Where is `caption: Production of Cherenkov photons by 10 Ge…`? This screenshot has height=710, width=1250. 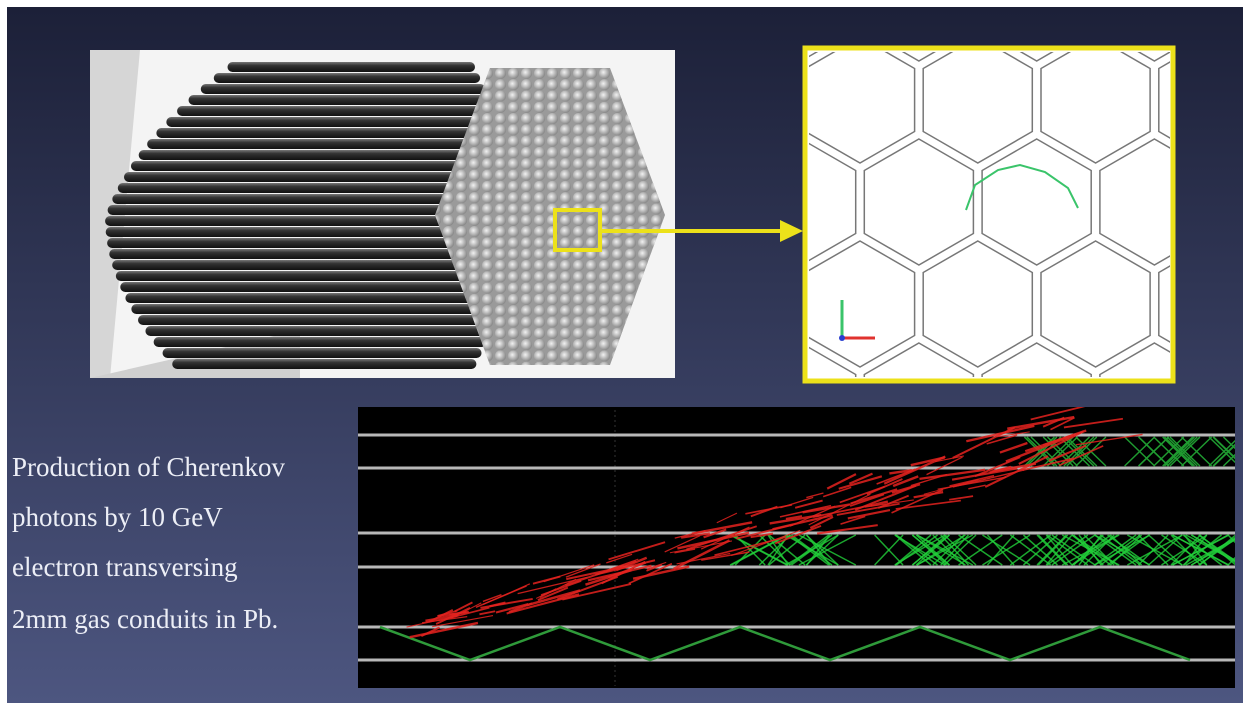
caption: Production of Cherenkov photons by 10 Ge… is located at coordinates (148, 543).